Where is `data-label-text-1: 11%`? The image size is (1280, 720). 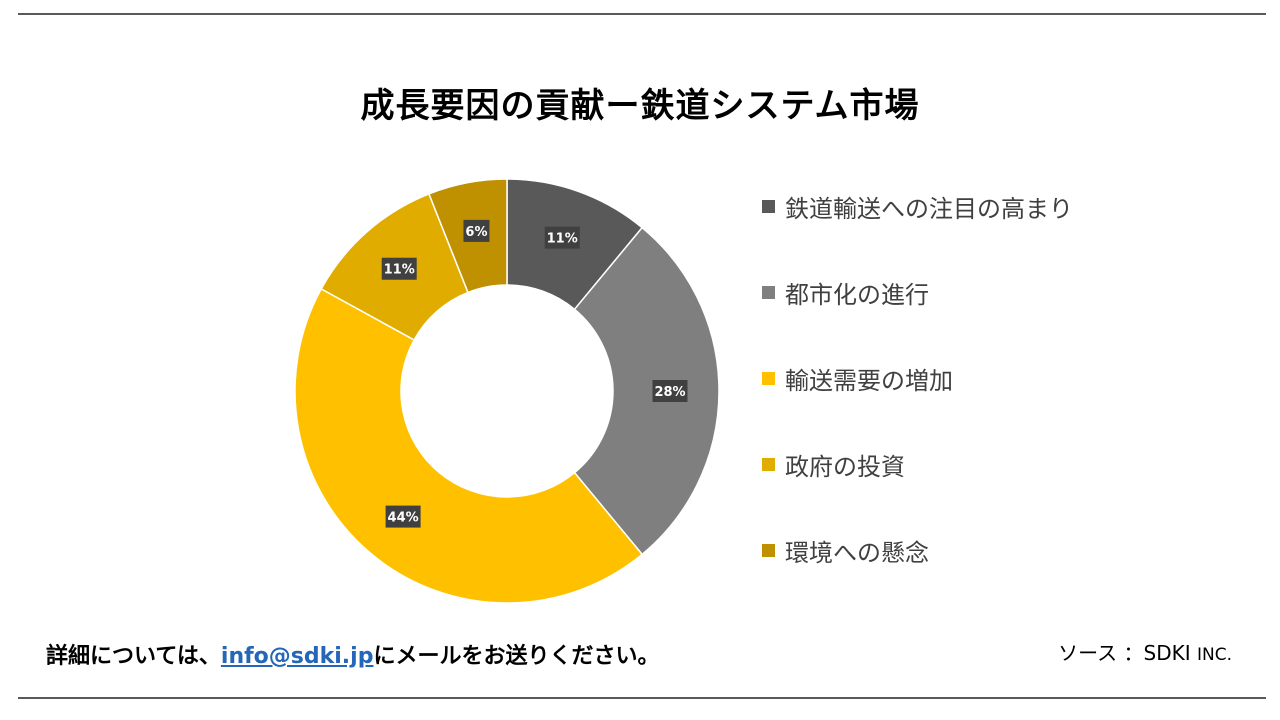
data-label-text-1: 11% is located at coordinates (562, 239).